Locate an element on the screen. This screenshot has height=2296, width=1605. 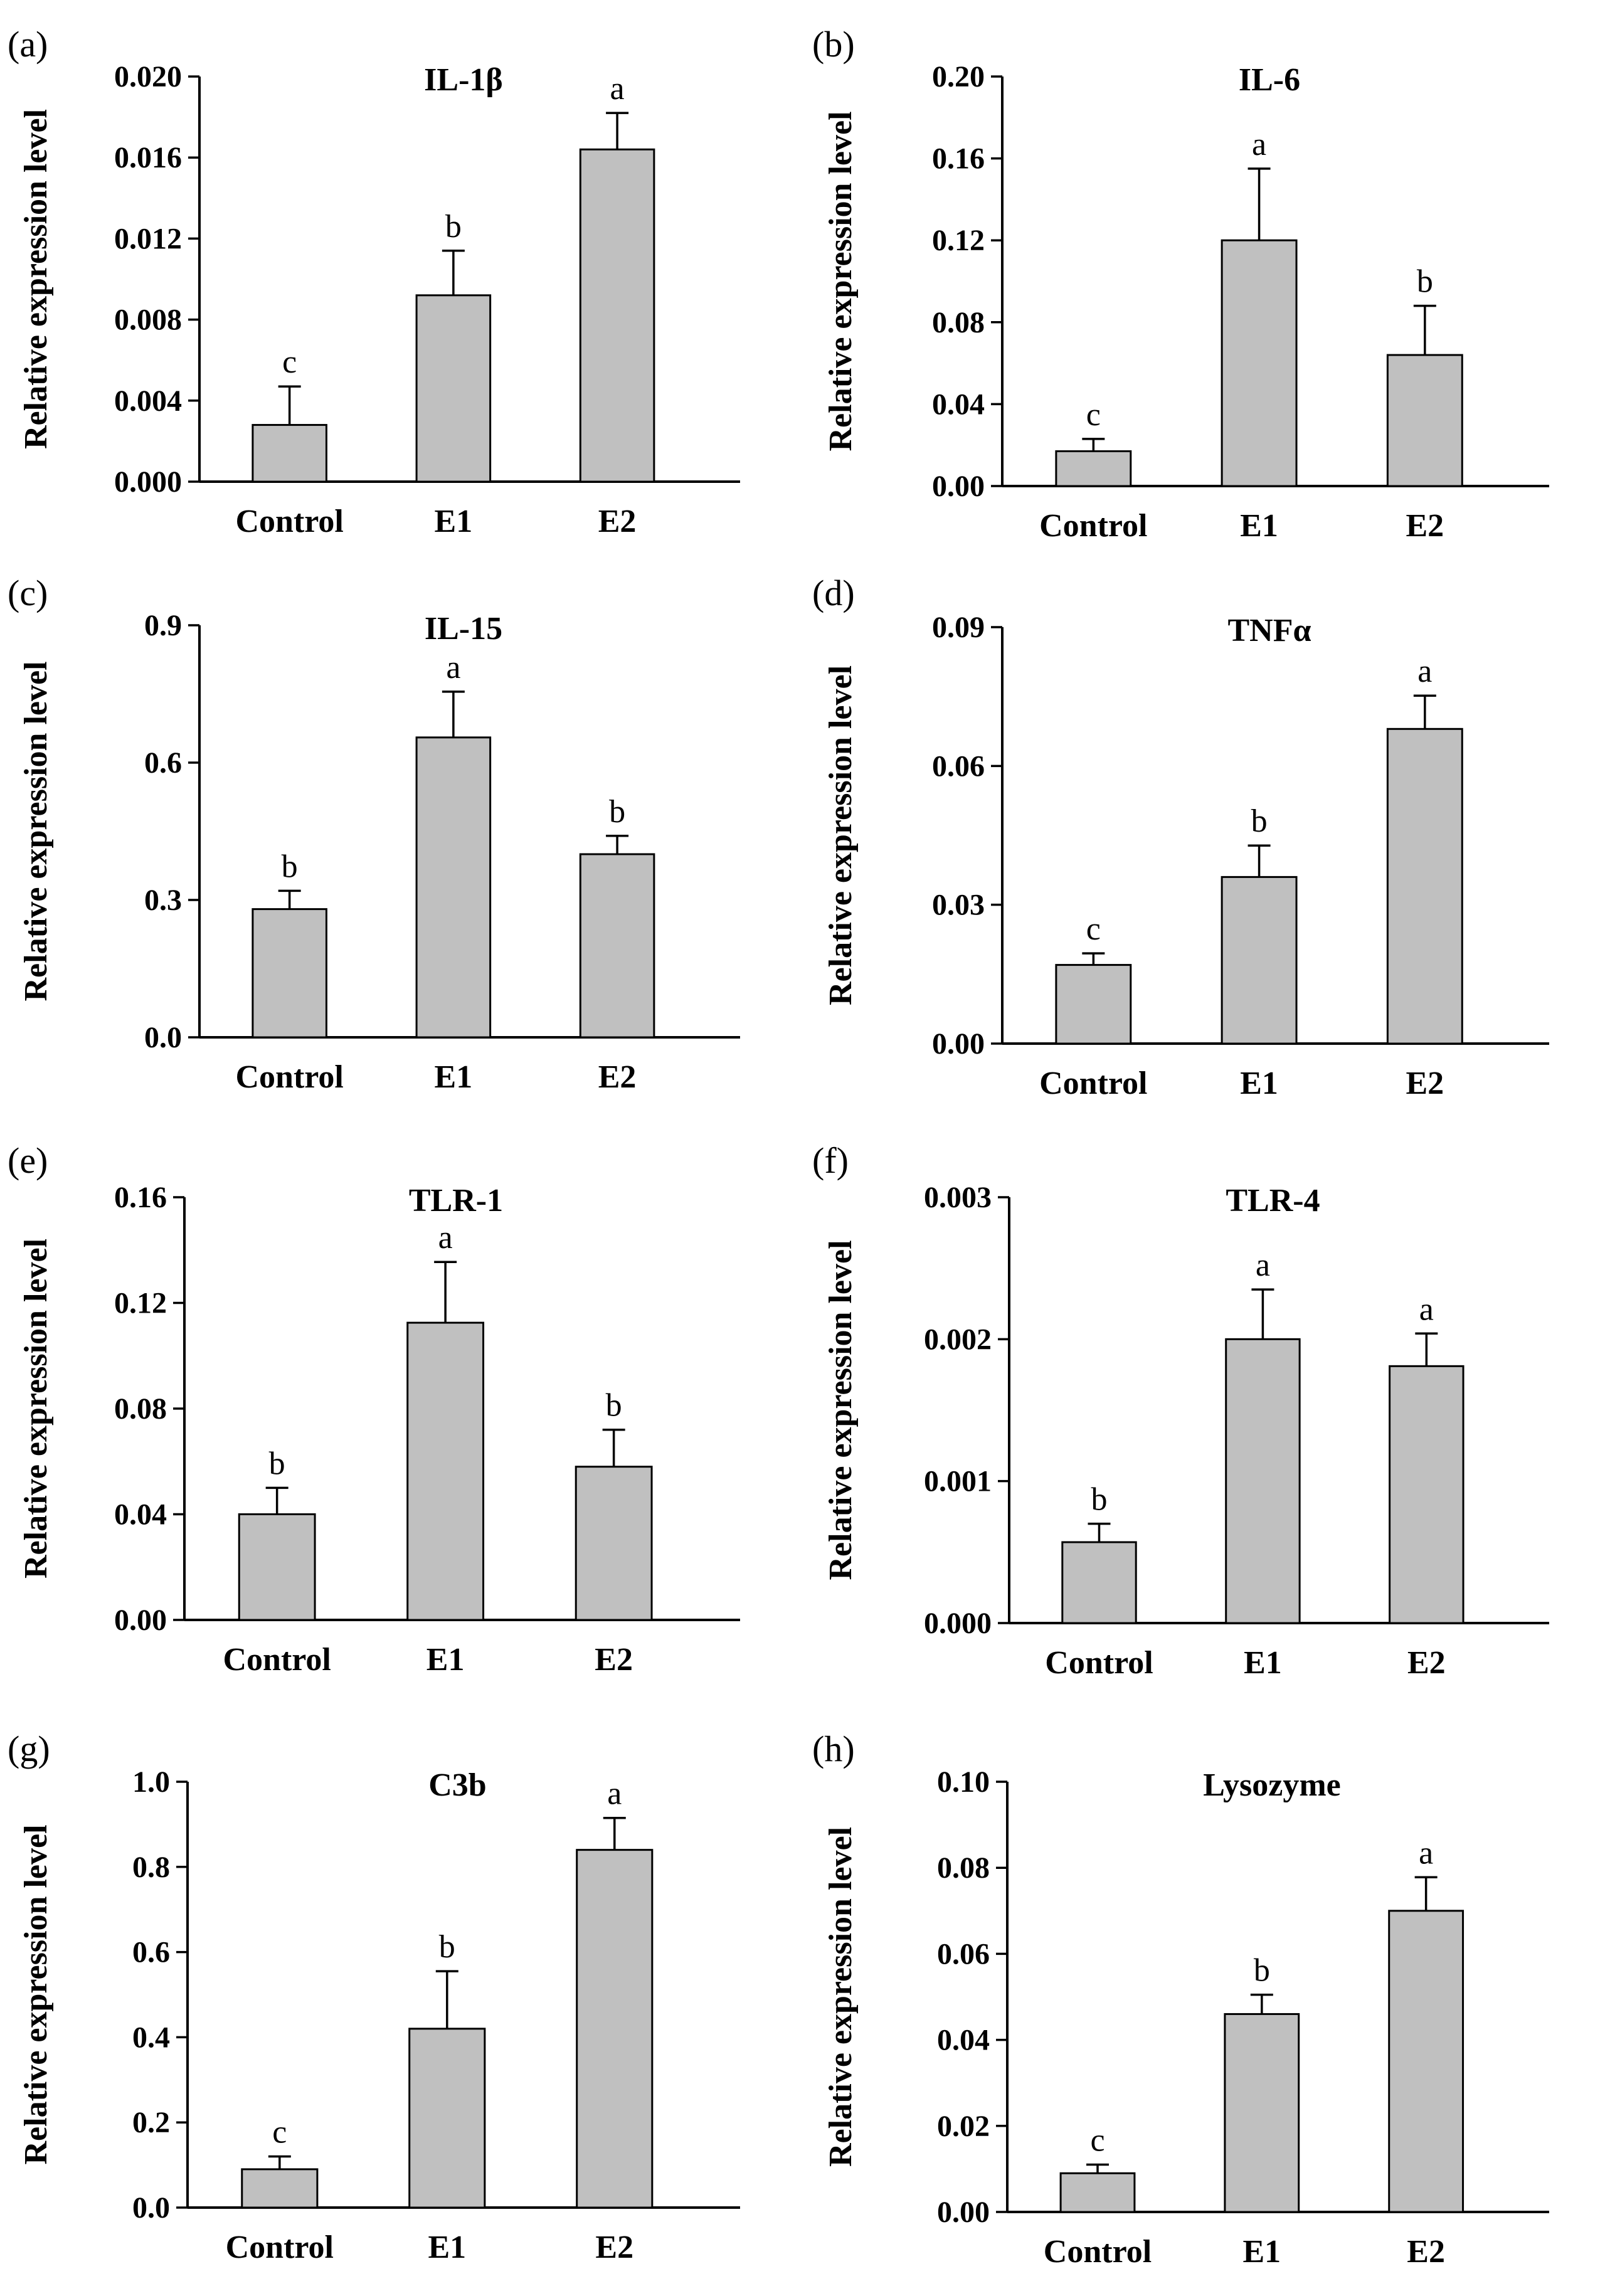
chart-title: C3b is located at coordinates (457, 1785).